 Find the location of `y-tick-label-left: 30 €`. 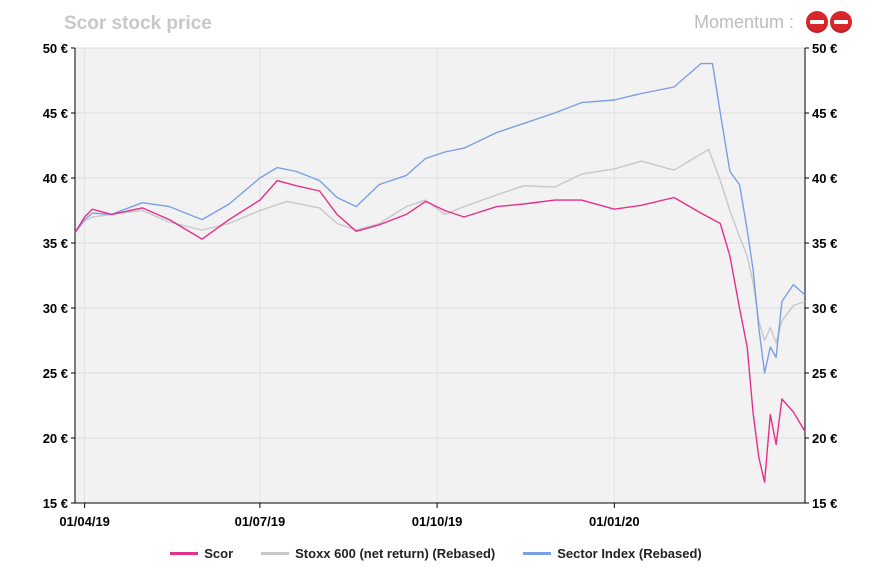

y-tick-label-left: 30 € is located at coordinates (55, 308).